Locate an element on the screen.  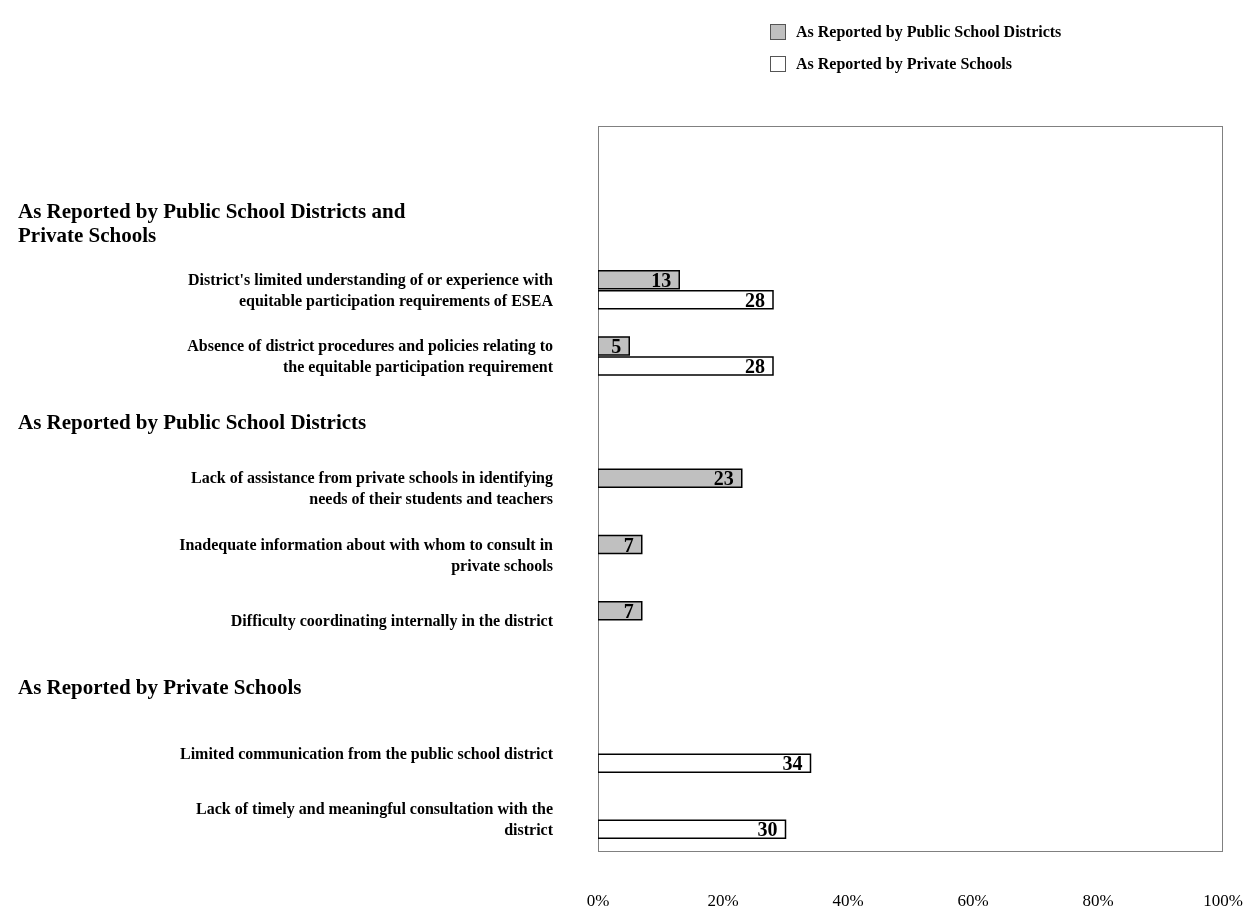
y-tick-label: District's limited understanding of or experience with equitable participation requirements of ESEA is located at coordinates (370, 290).